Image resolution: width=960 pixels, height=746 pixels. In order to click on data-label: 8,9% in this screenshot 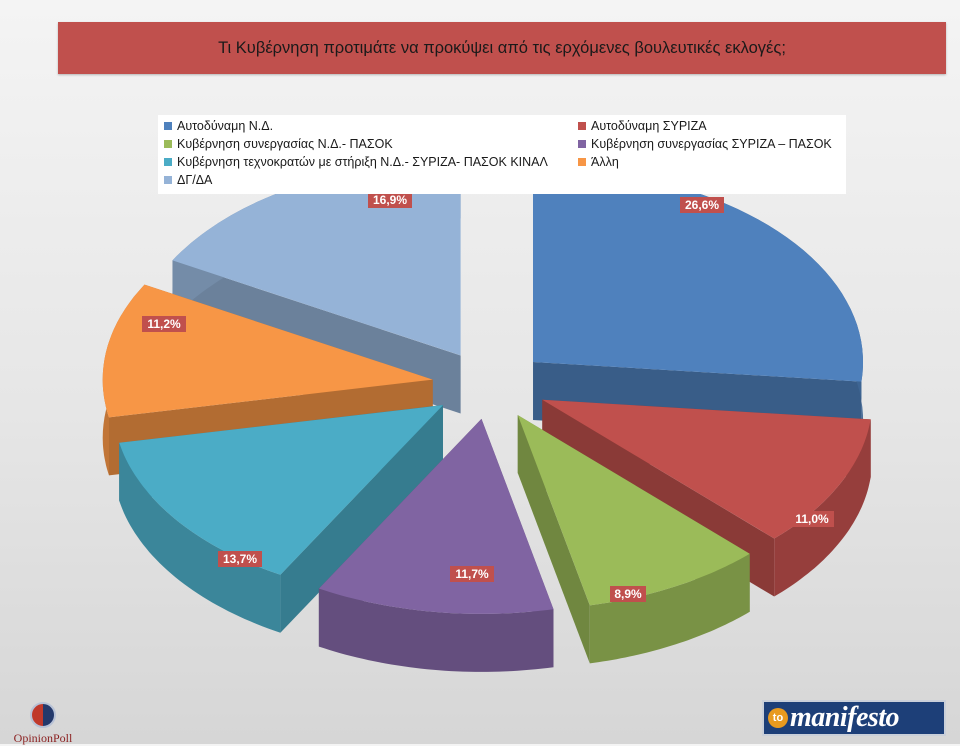, I will do `click(628, 594)`.